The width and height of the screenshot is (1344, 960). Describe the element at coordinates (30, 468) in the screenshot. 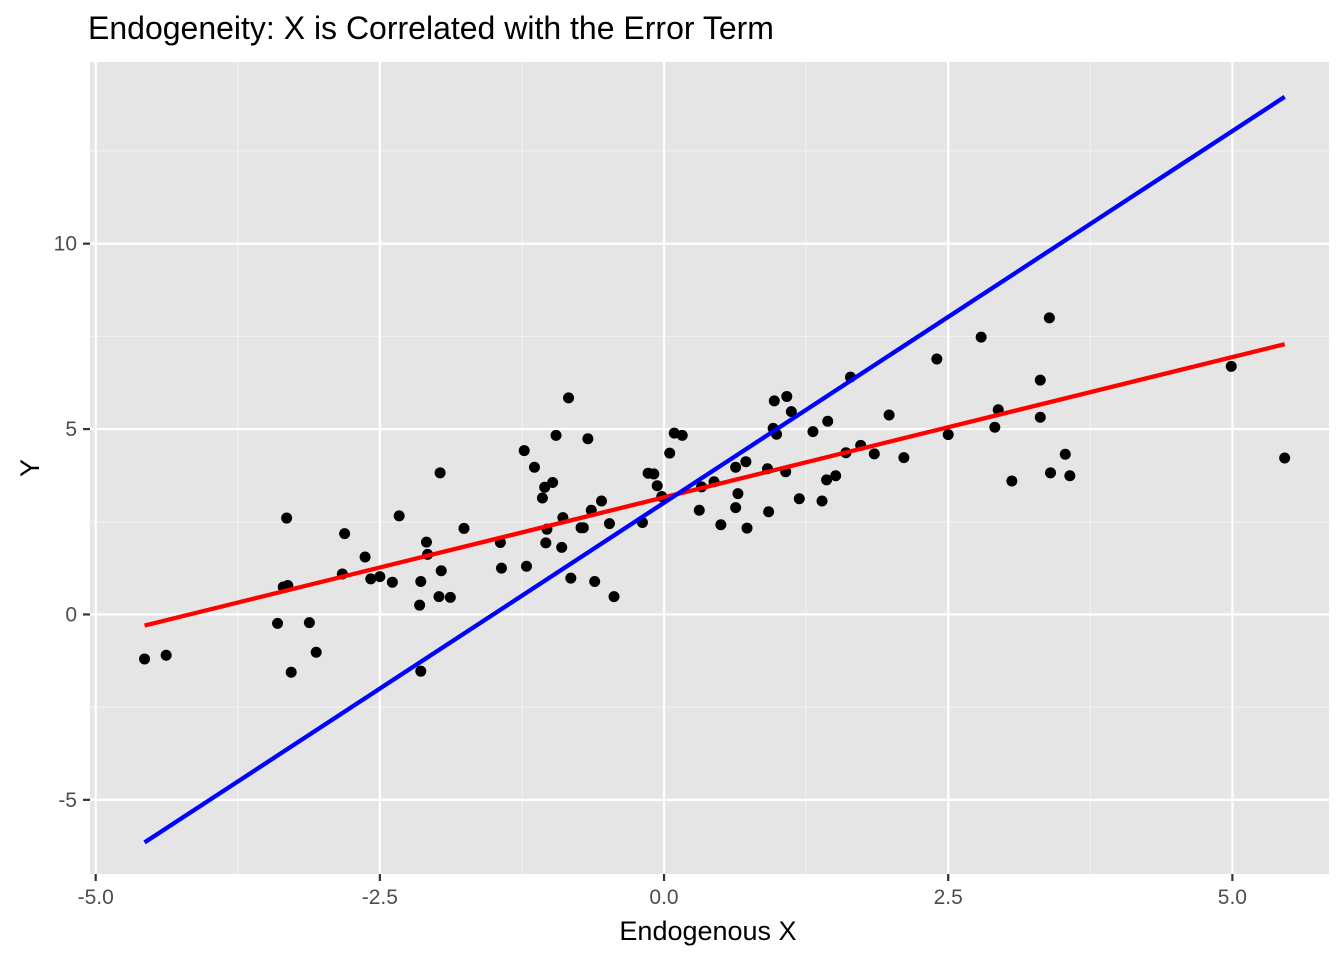

I see `y-axis-title: Y` at that location.